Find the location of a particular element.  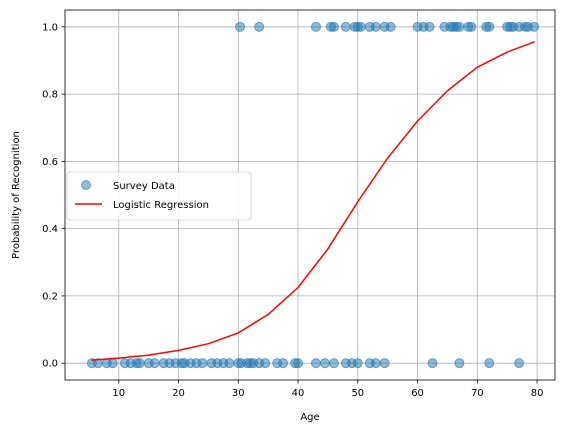

legend-label-logistic-regression: Logistic Regression is located at coordinates (161, 205).